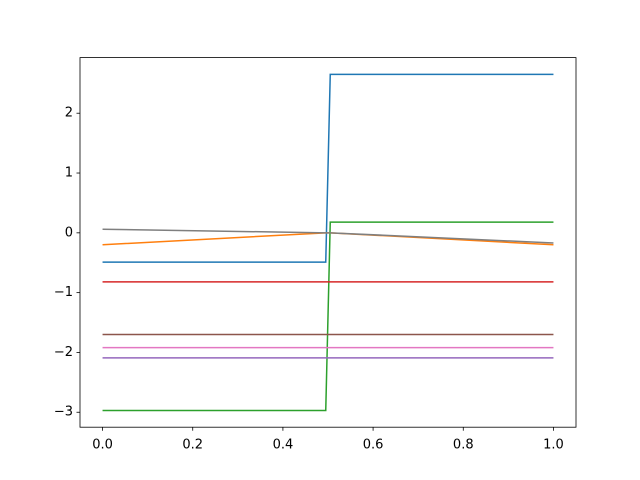 Image resolution: width=640 pixels, height=480 pixels. Describe the element at coordinates (69, 232) in the screenshot. I see `y-tick-label: 0` at that location.